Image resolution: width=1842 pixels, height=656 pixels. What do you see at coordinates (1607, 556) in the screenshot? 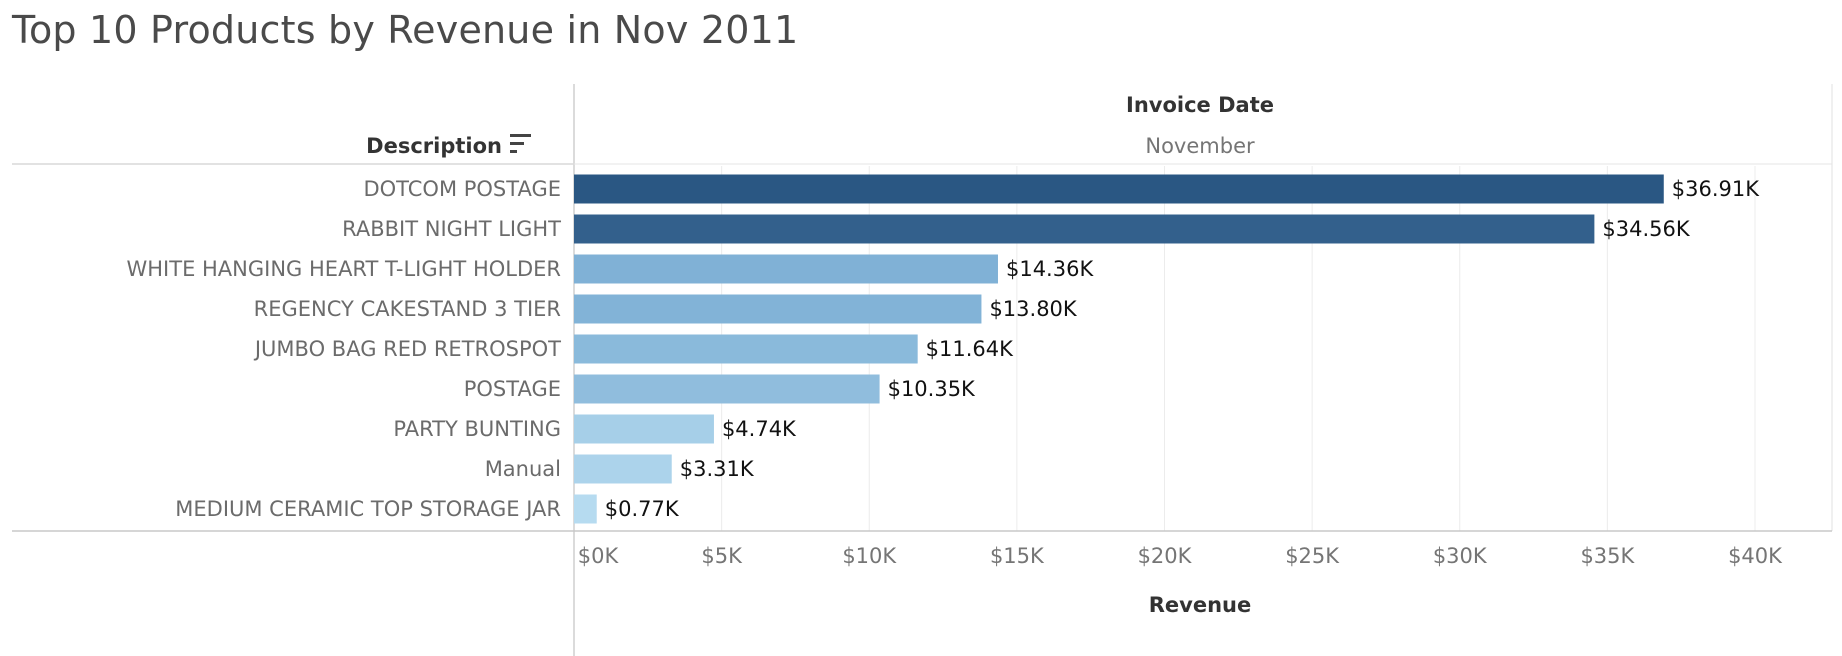
I see `x-tick-label: $35K` at bounding box center [1607, 556].